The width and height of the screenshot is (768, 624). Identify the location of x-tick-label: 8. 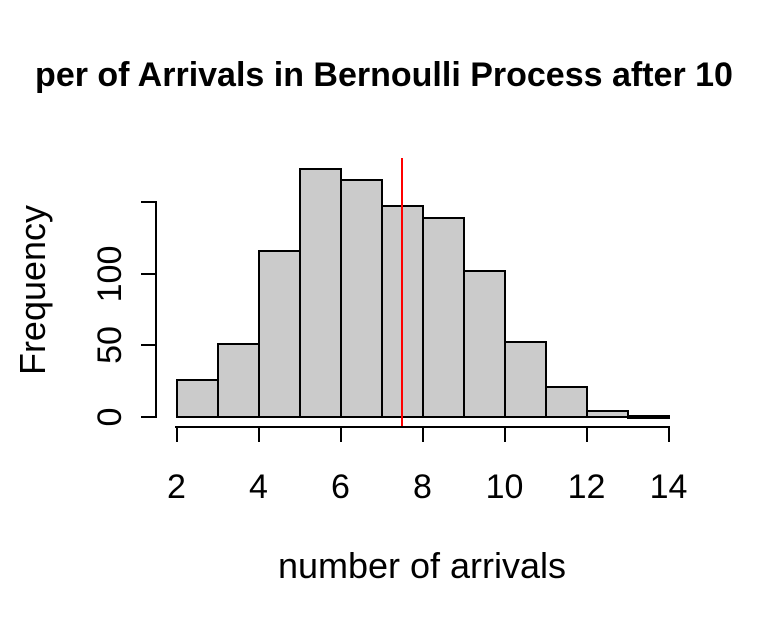
(422, 487).